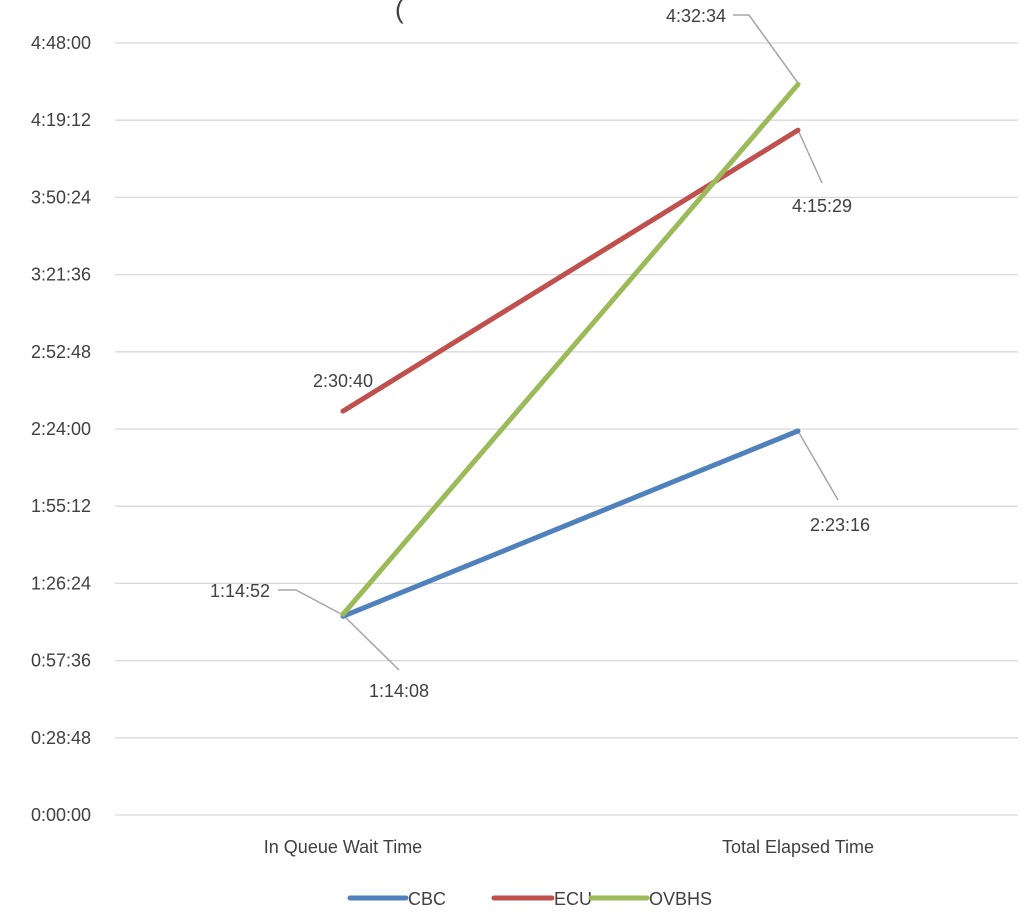 This screenshot has width=1029, height=912. What do you see at coordinates (529, 899) in the screenshot?
I see `legend: CBC ECU OVBHS` at bounding box center [529, 899].